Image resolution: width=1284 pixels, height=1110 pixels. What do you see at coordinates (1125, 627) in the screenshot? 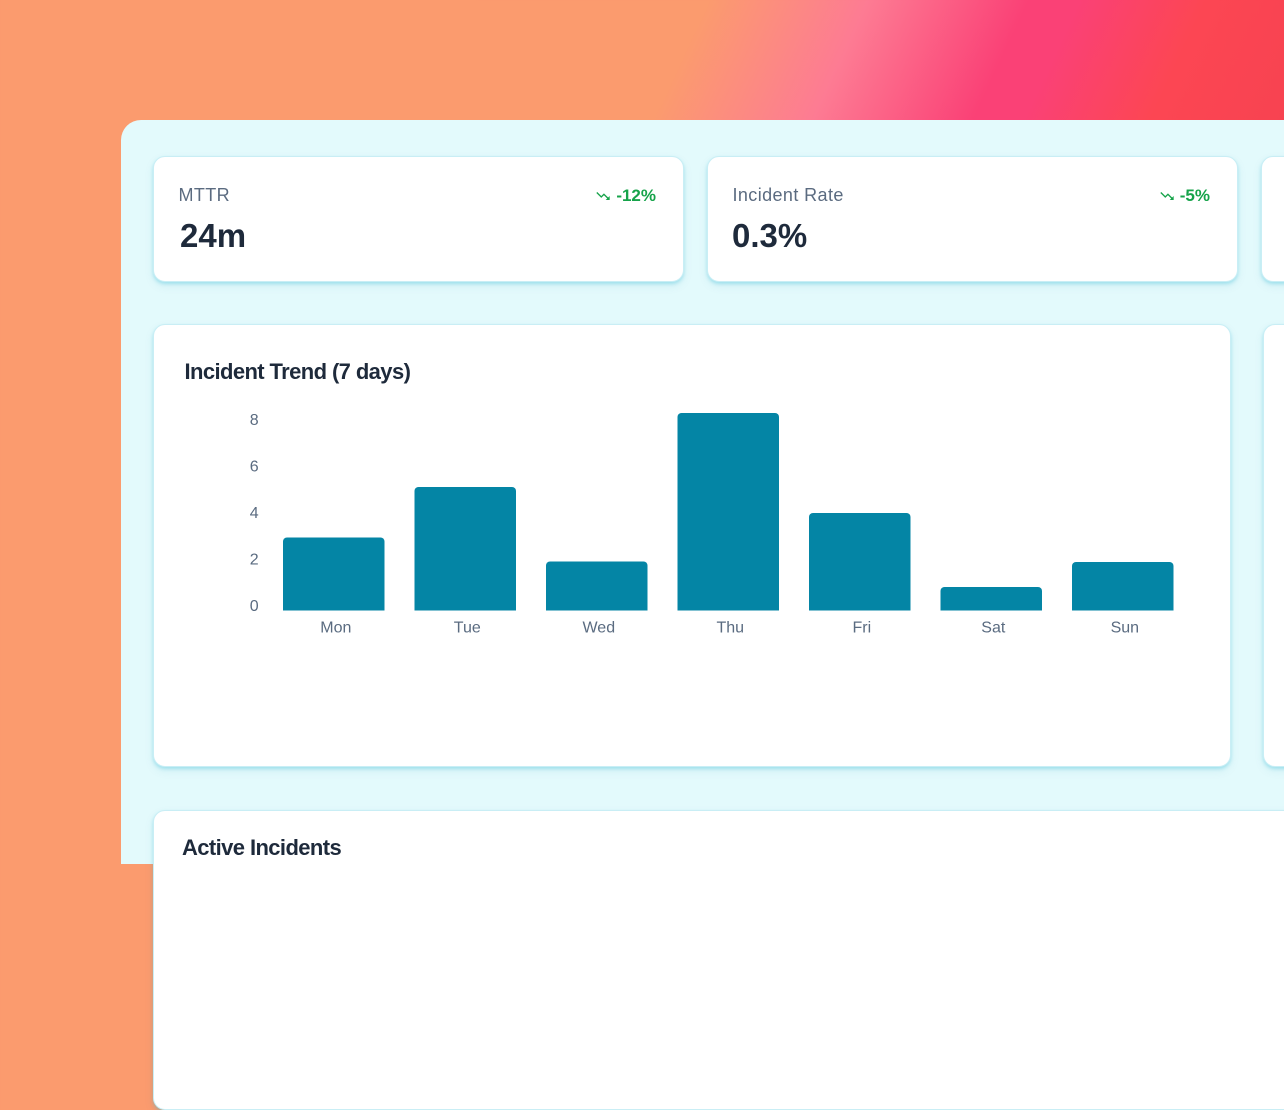
I see `svg-text: Sun` at bounding box center [1125, 627].